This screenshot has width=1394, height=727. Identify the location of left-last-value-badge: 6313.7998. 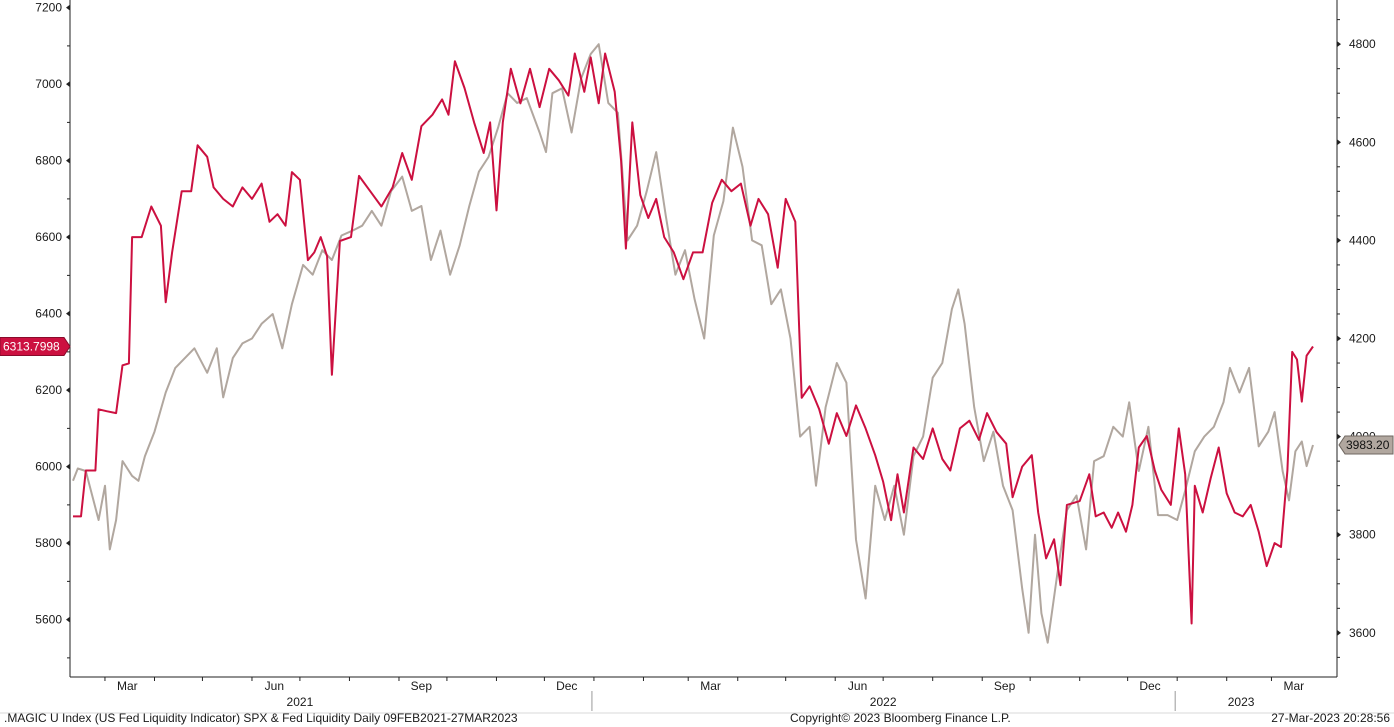
(35, 347).